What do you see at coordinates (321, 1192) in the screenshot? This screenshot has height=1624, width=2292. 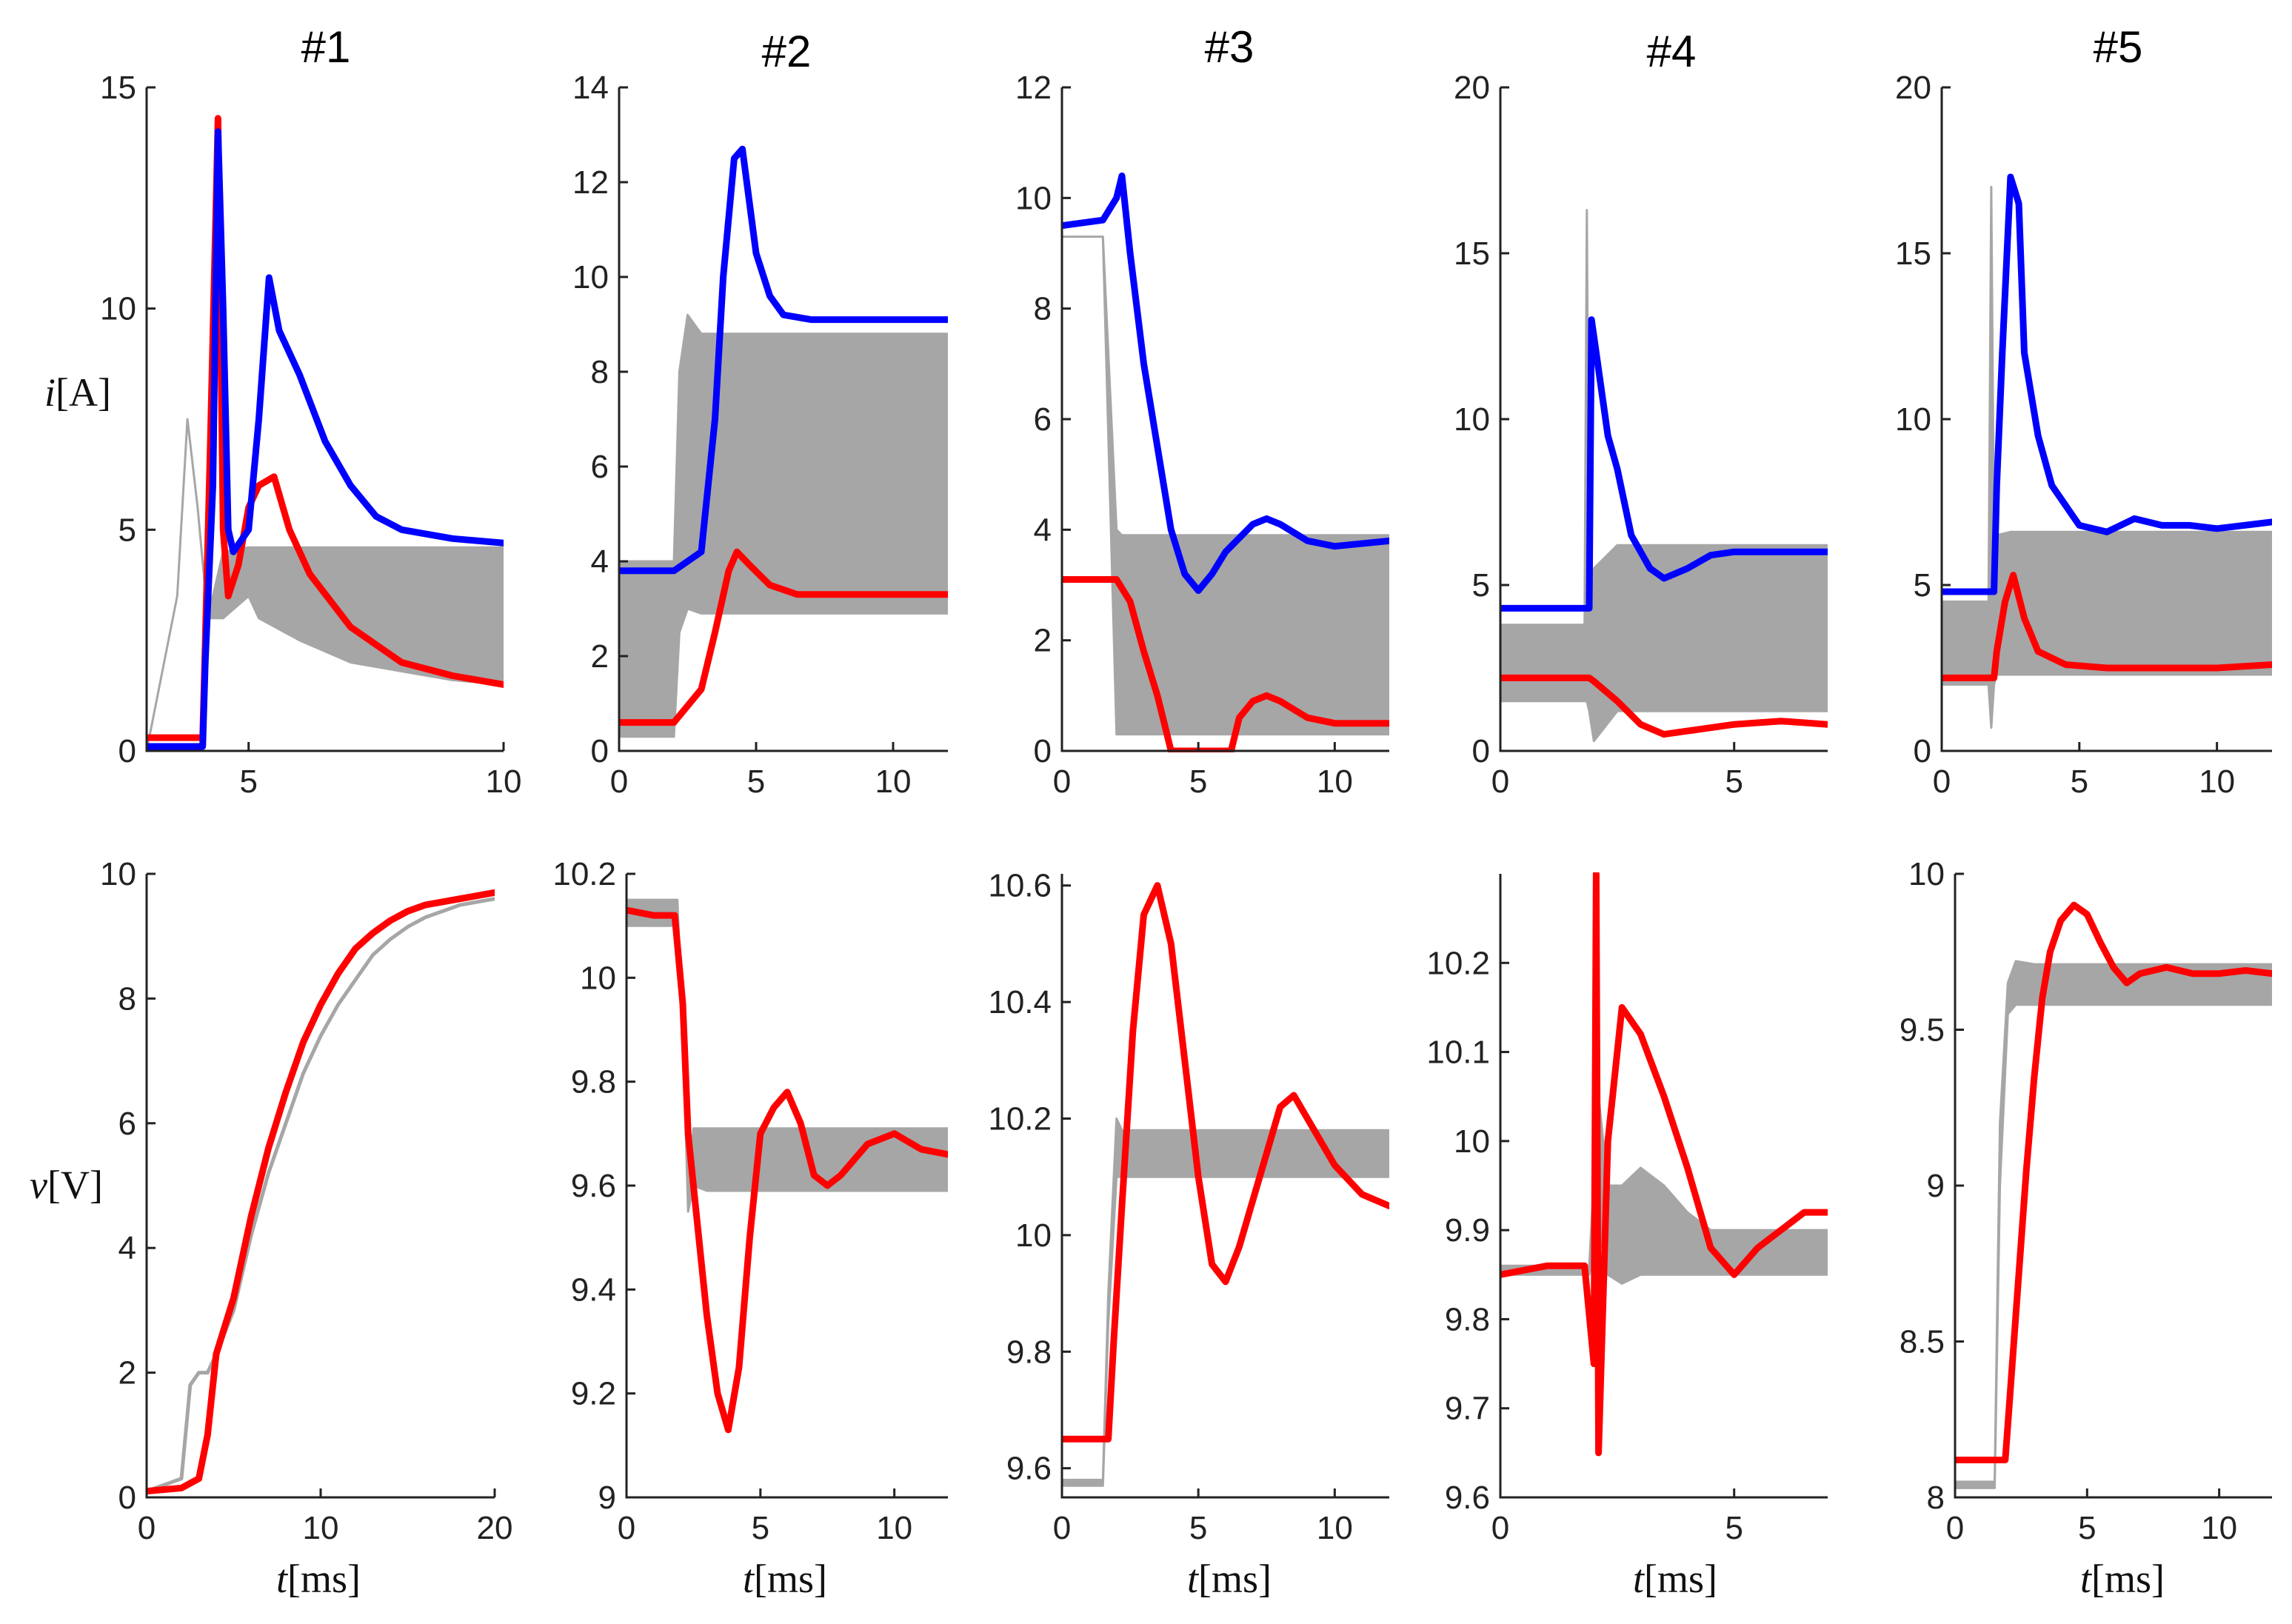 I see `panel-bottom-1-data` at bounding box center [321, 1192].